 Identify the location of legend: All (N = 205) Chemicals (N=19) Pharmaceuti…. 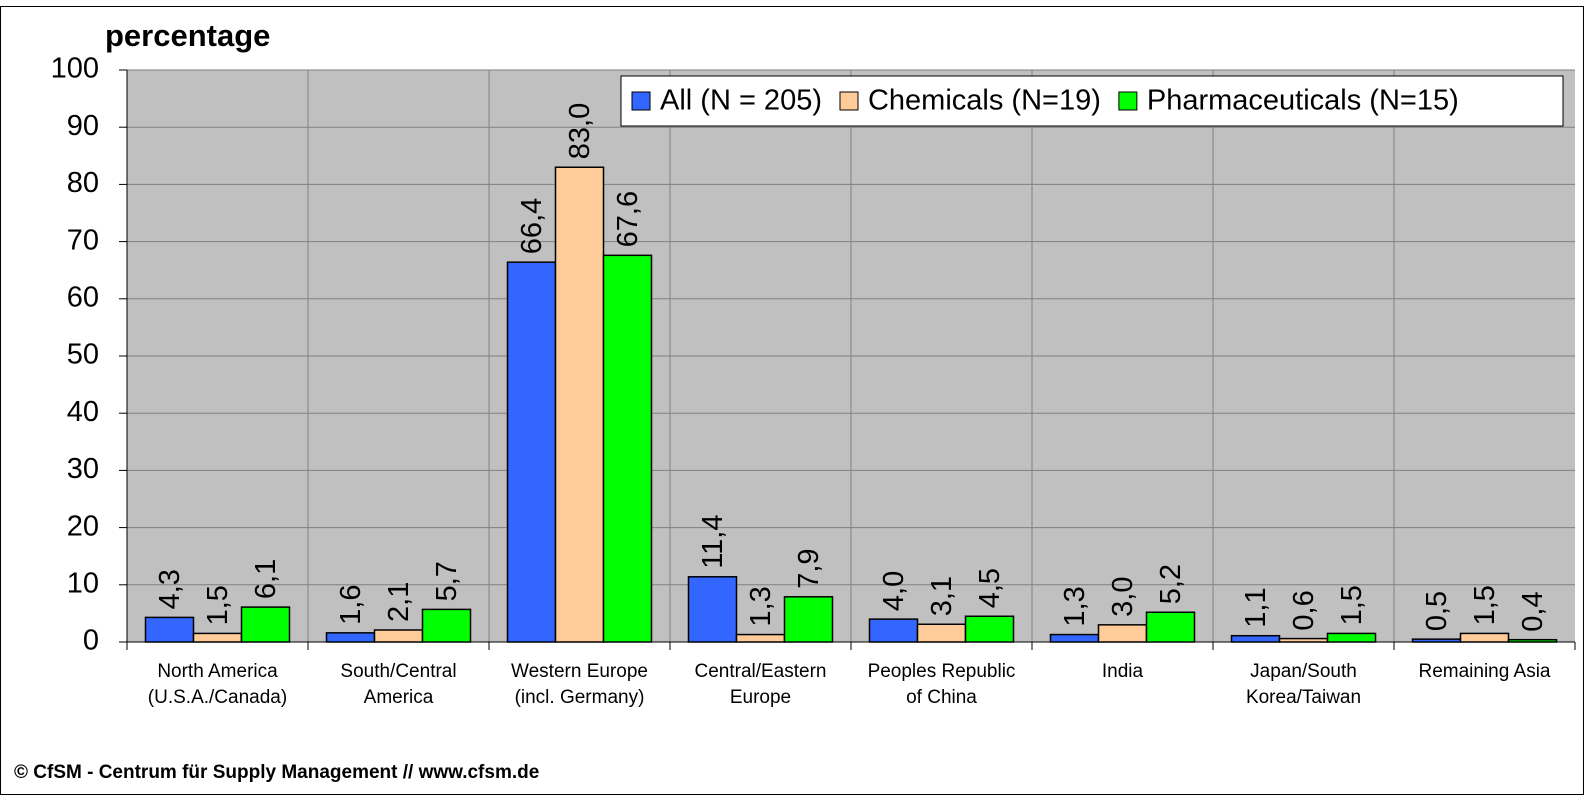
(1092, 101).